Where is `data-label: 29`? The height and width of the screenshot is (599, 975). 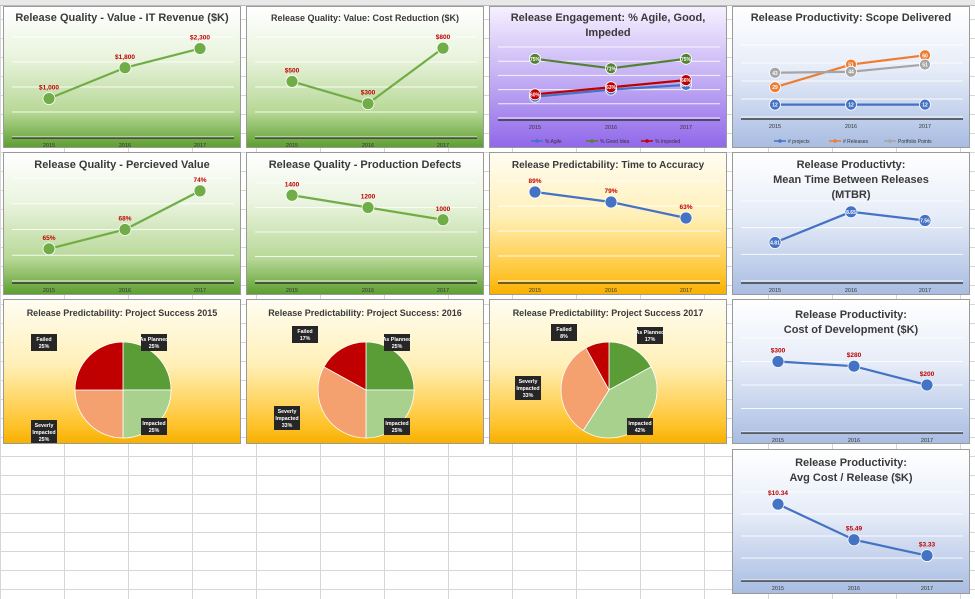 data-label: 29 is located at coordinates (775, 88).